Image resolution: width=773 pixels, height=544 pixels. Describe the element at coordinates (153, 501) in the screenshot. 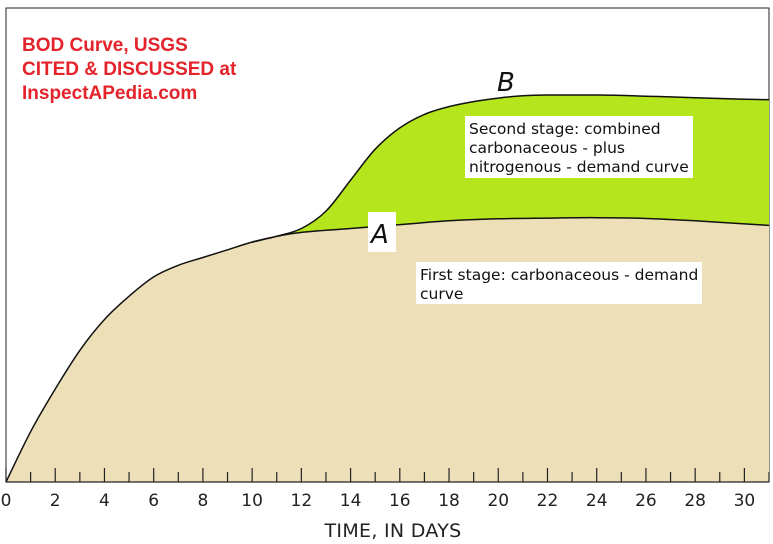

I see `x-tick-label: 6` at that location.